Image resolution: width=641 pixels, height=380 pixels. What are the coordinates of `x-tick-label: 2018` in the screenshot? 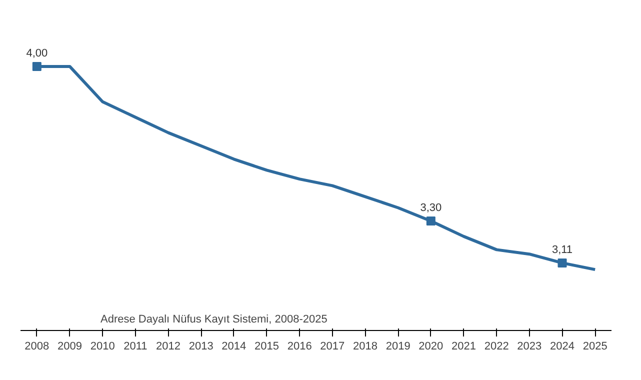 It's located at (365, 346).